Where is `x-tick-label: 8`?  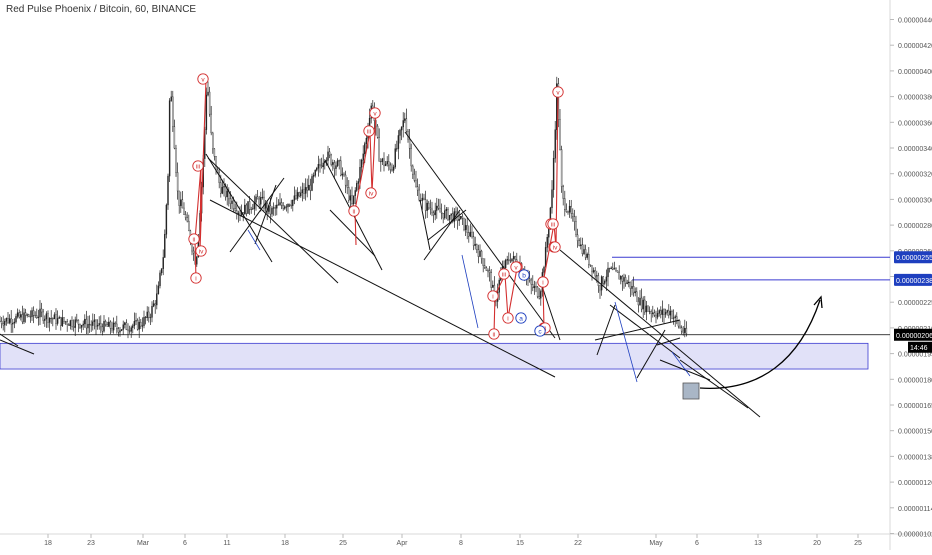 x-tick-label: 8 is located at coordinates (461, 543).